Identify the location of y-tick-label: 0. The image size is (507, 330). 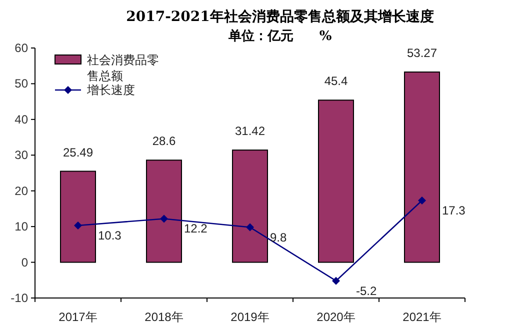
(24, 262).